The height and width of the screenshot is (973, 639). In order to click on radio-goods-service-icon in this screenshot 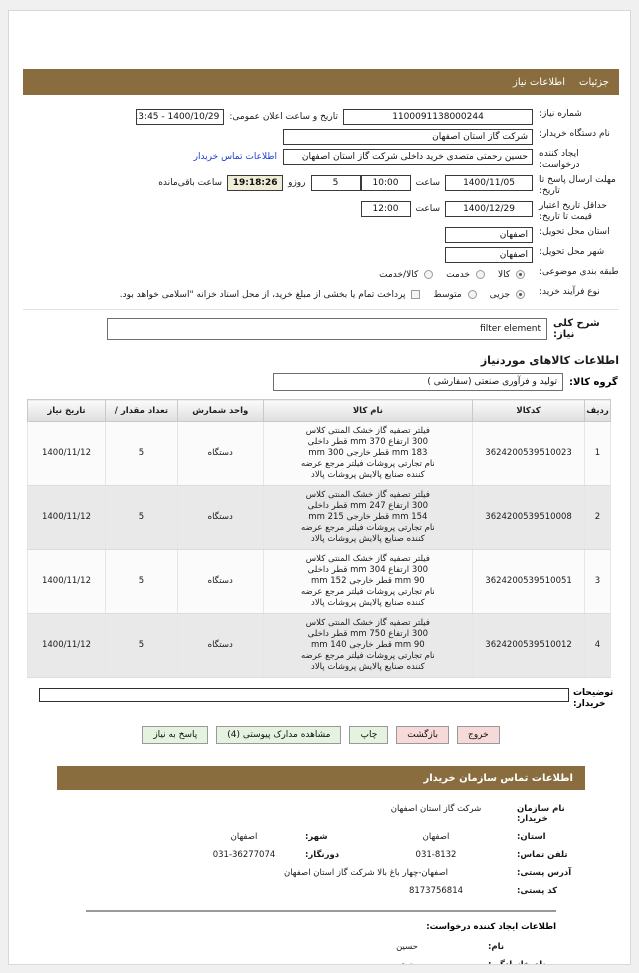, I will do `click(429, 274)`.